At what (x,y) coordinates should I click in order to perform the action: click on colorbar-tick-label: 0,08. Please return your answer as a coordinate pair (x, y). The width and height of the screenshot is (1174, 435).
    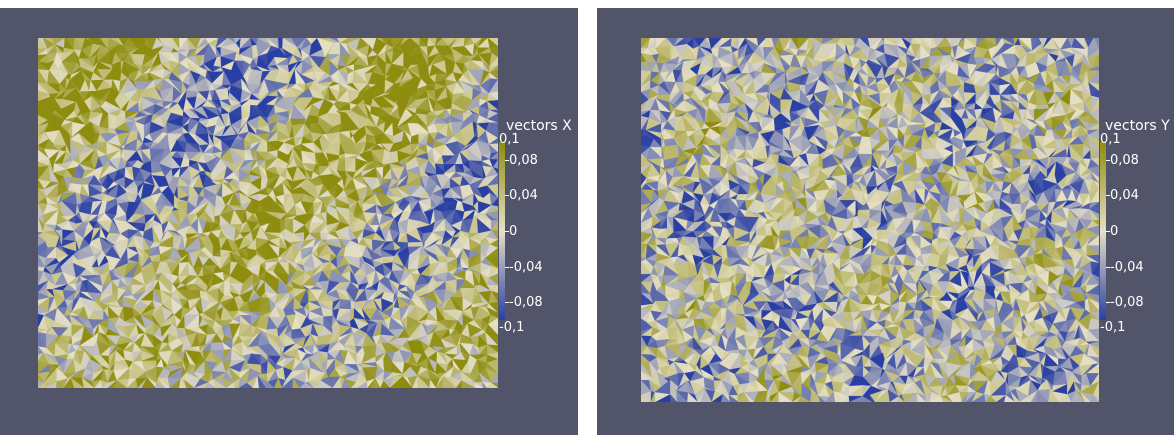
    Looking at the image, I should click on (523, 160).